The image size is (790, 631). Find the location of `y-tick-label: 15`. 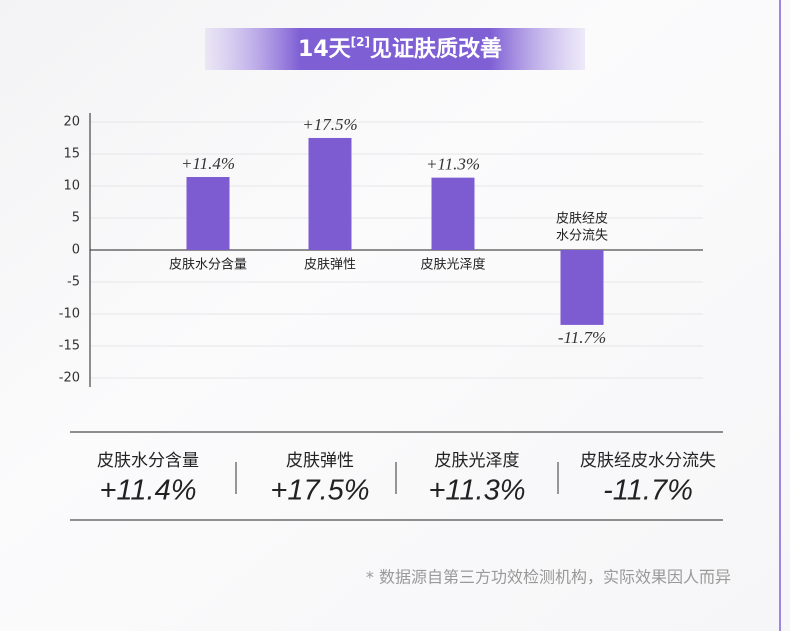

y-tick-label: 15 is located at coordinates (71, 153).